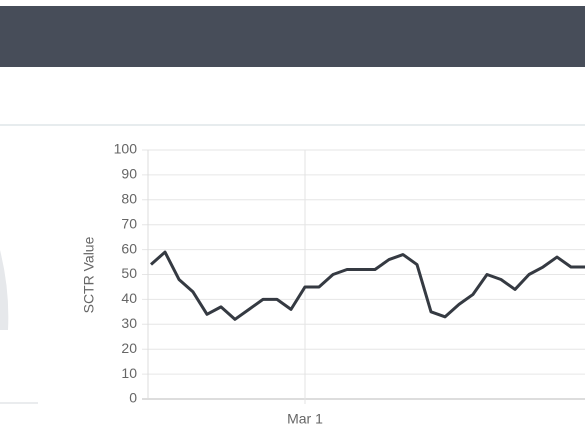 The width and height of the screenshot is (585, 444). I want to click on y-tick-label: 70, so click(129, 223).